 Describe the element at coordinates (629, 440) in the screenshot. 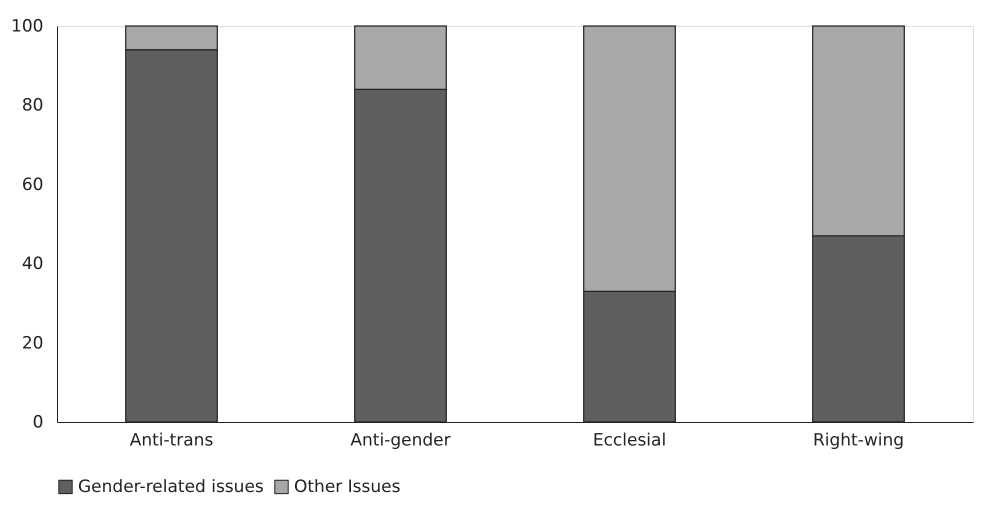

I see `x-tick-label: Ecclesial` at that location.